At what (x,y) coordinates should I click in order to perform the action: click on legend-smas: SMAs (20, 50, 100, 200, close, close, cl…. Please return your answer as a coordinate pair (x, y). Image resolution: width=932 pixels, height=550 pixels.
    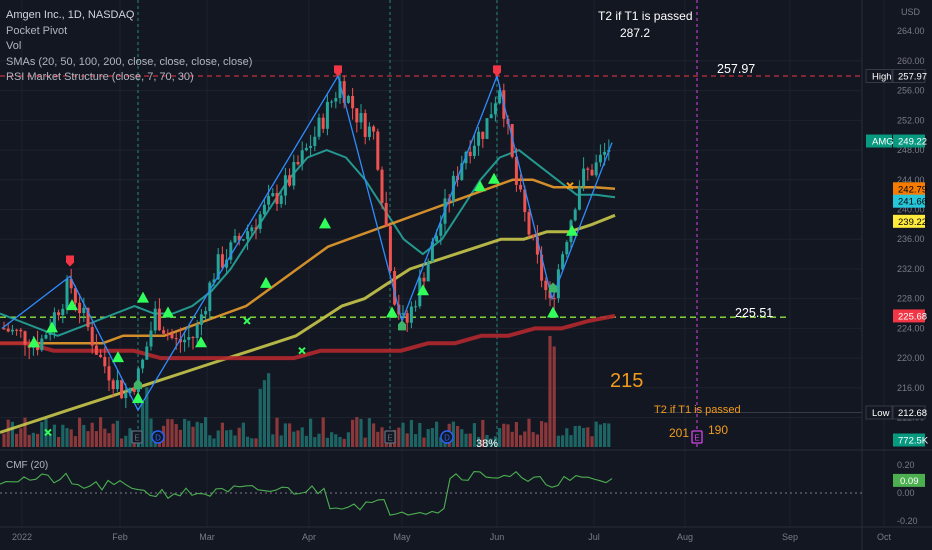
    Looking at the image, I should click on (129, 61).